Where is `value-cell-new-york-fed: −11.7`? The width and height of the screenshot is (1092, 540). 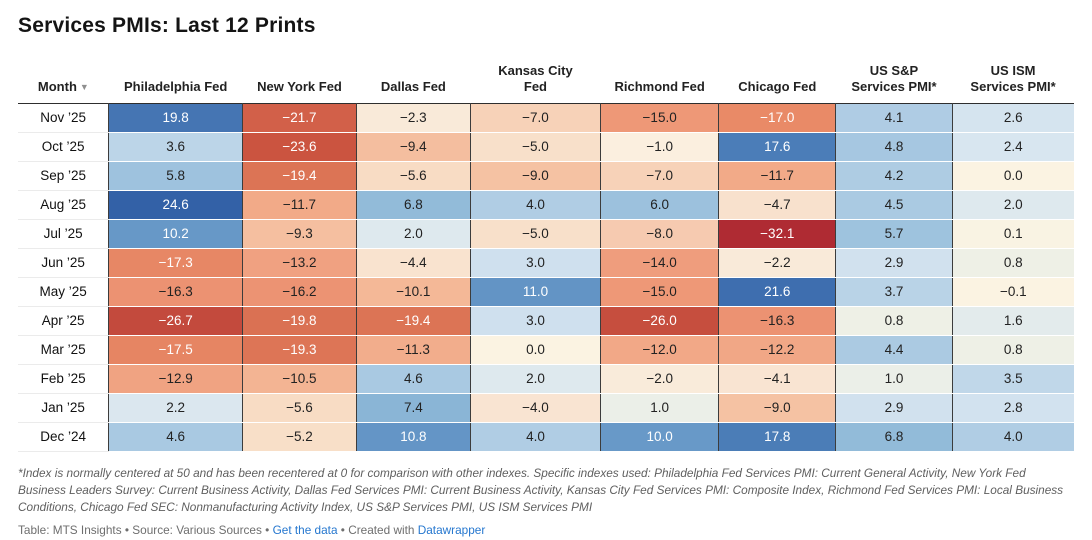 value-cell-new-york-fed: −11.7 is located at coordinates (299, 205).